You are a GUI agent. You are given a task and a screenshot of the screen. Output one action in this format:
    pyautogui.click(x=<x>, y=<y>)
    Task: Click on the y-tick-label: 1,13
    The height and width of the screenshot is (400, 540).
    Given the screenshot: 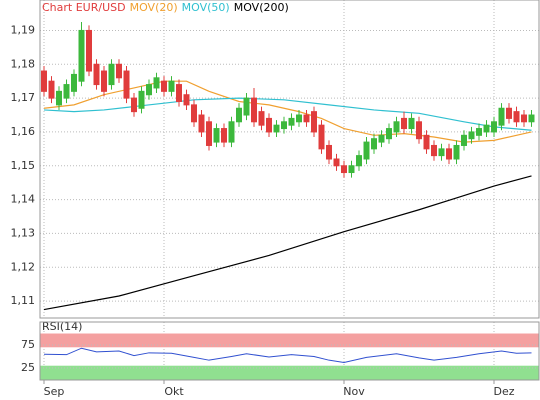 What is the action you would take?
    pyautogui.click(x=23, y=232)
    